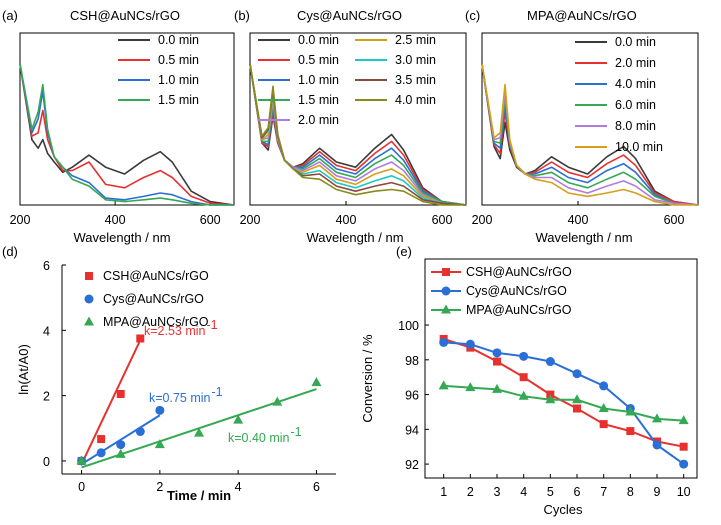 This screenshot has width=721, height=525. I want to click on panel-label: (c), so click(472, 15).